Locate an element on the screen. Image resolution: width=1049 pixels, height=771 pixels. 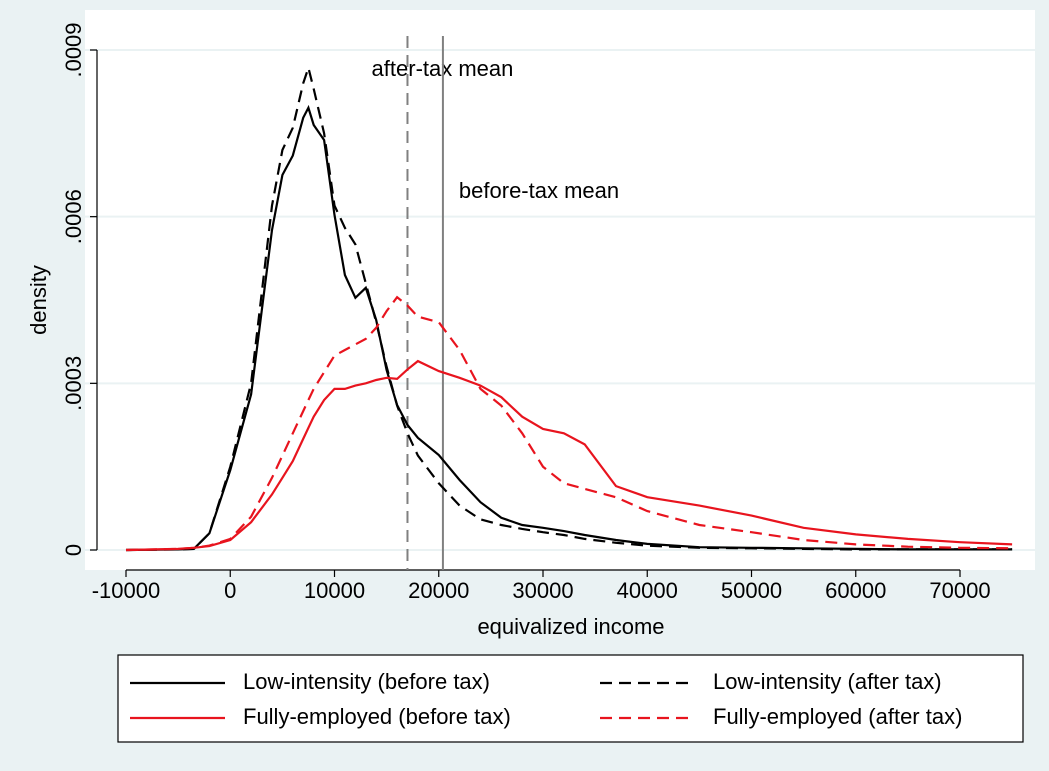
x-tick-label: 20000 is located at coordinates (438, 590).